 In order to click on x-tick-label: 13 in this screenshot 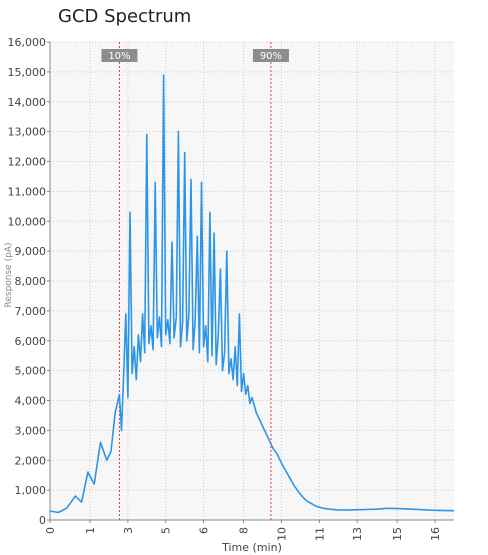, I will do `click(357, 534)`.